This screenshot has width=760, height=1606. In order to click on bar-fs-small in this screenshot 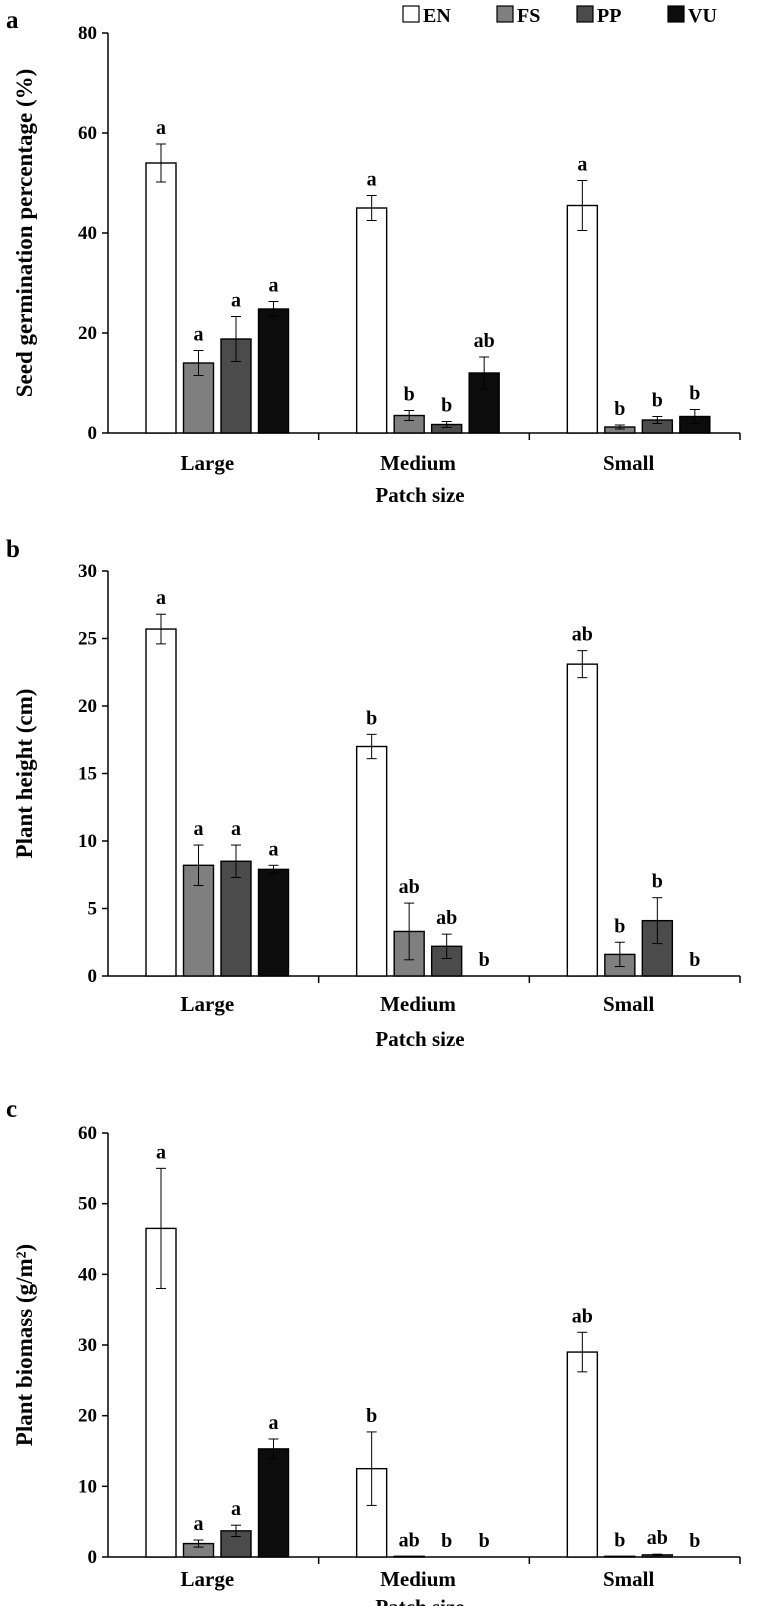, I will do `click(620, 1556)`.